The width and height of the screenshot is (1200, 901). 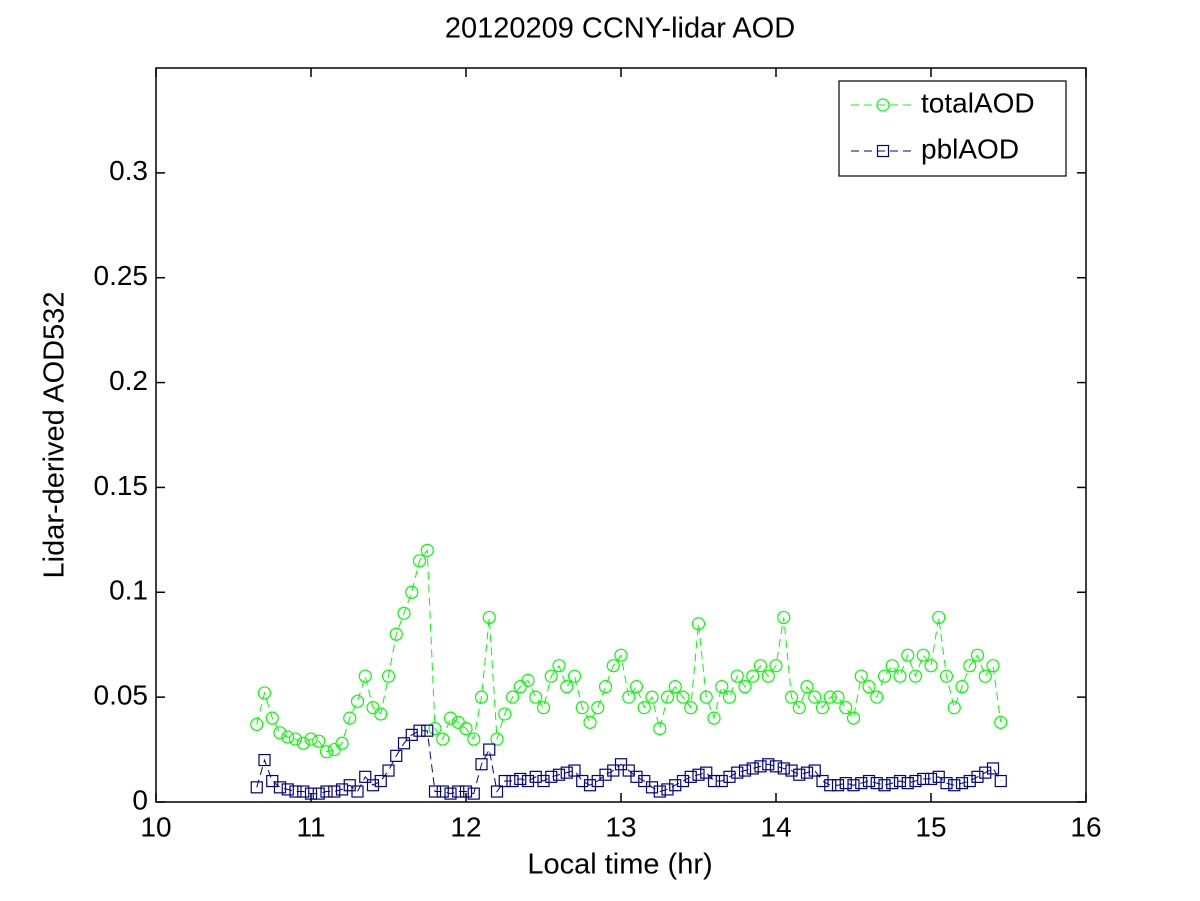 I want to click on y-tick-label: 0.2, so click(x=128, y=380).